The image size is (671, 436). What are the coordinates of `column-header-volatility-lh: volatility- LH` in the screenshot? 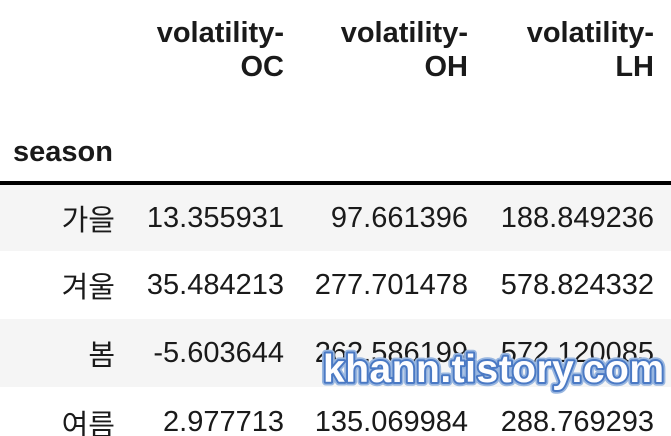 It's located at (578, 58).